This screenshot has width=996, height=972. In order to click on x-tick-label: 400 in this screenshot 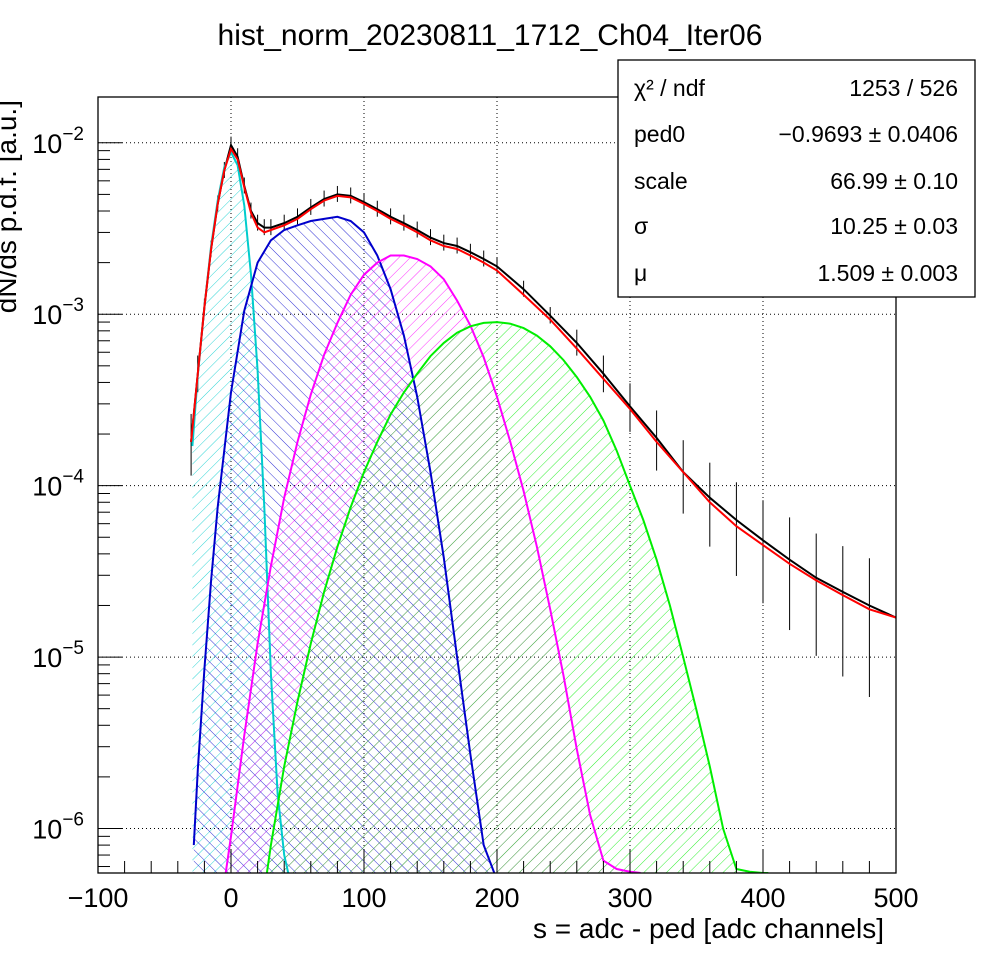, I will do `click(762, 898)`.